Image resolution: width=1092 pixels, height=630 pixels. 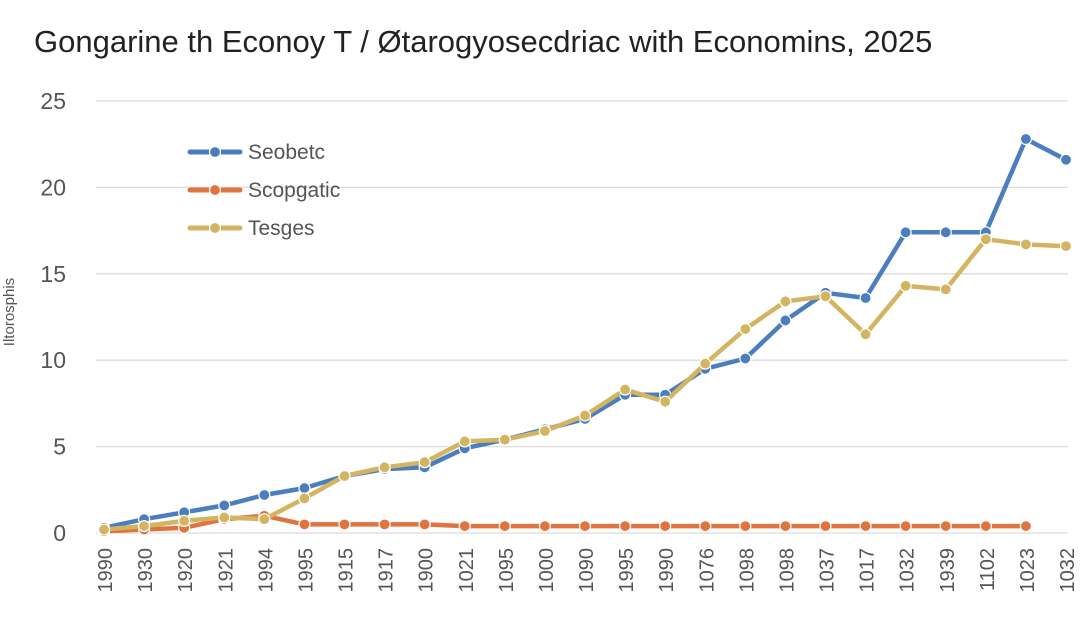 I want to click on y-tick-label: 15, so click(x=53, y=274).